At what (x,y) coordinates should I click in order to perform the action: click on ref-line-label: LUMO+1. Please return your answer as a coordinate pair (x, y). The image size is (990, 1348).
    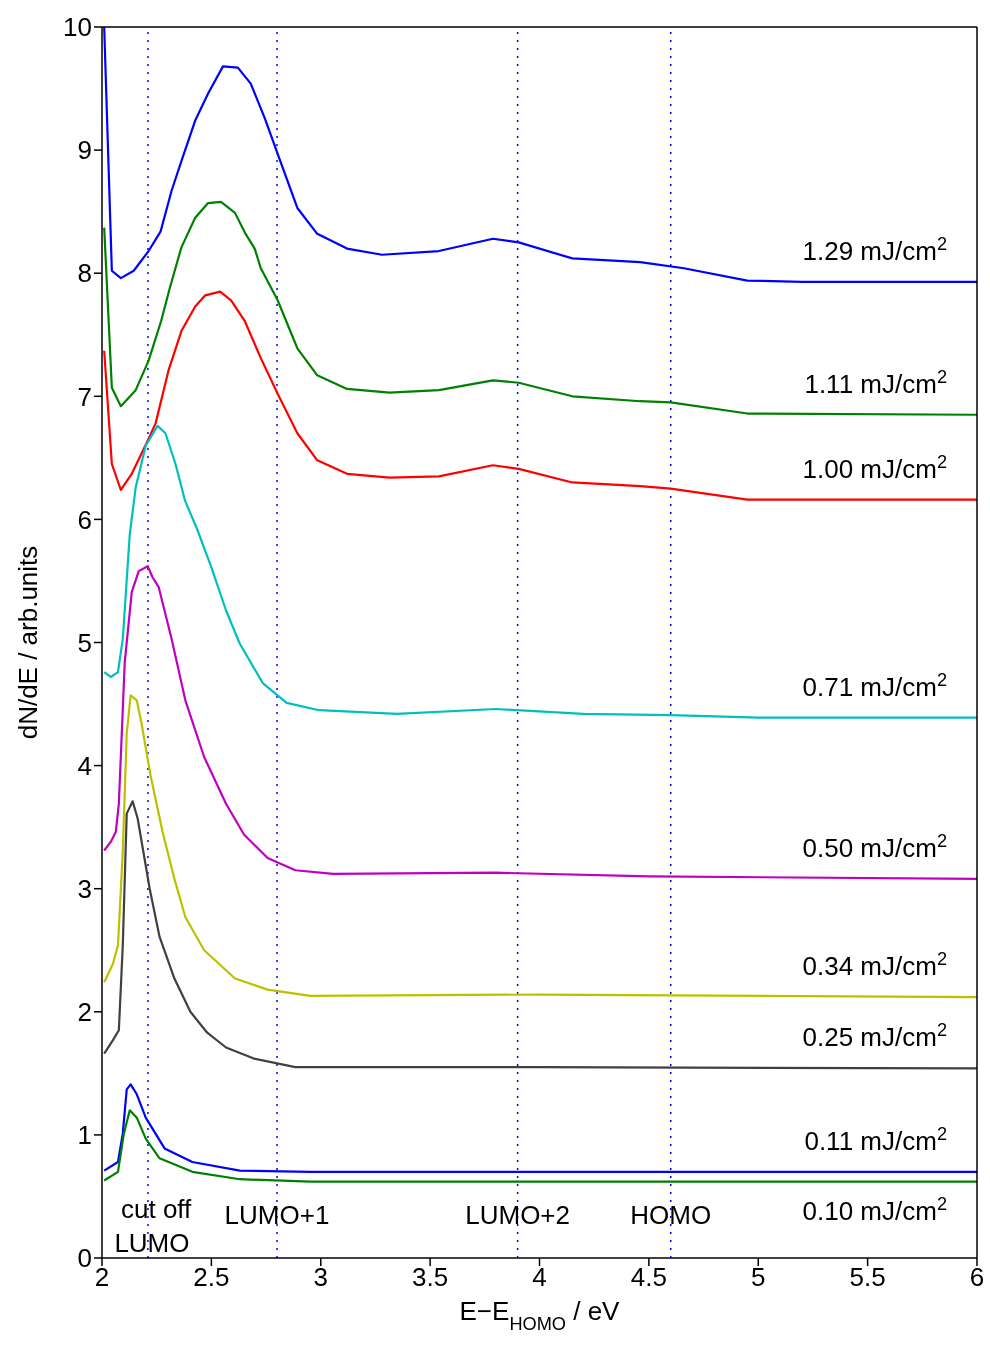
    Looking at the image, I should click on (277, 1215).